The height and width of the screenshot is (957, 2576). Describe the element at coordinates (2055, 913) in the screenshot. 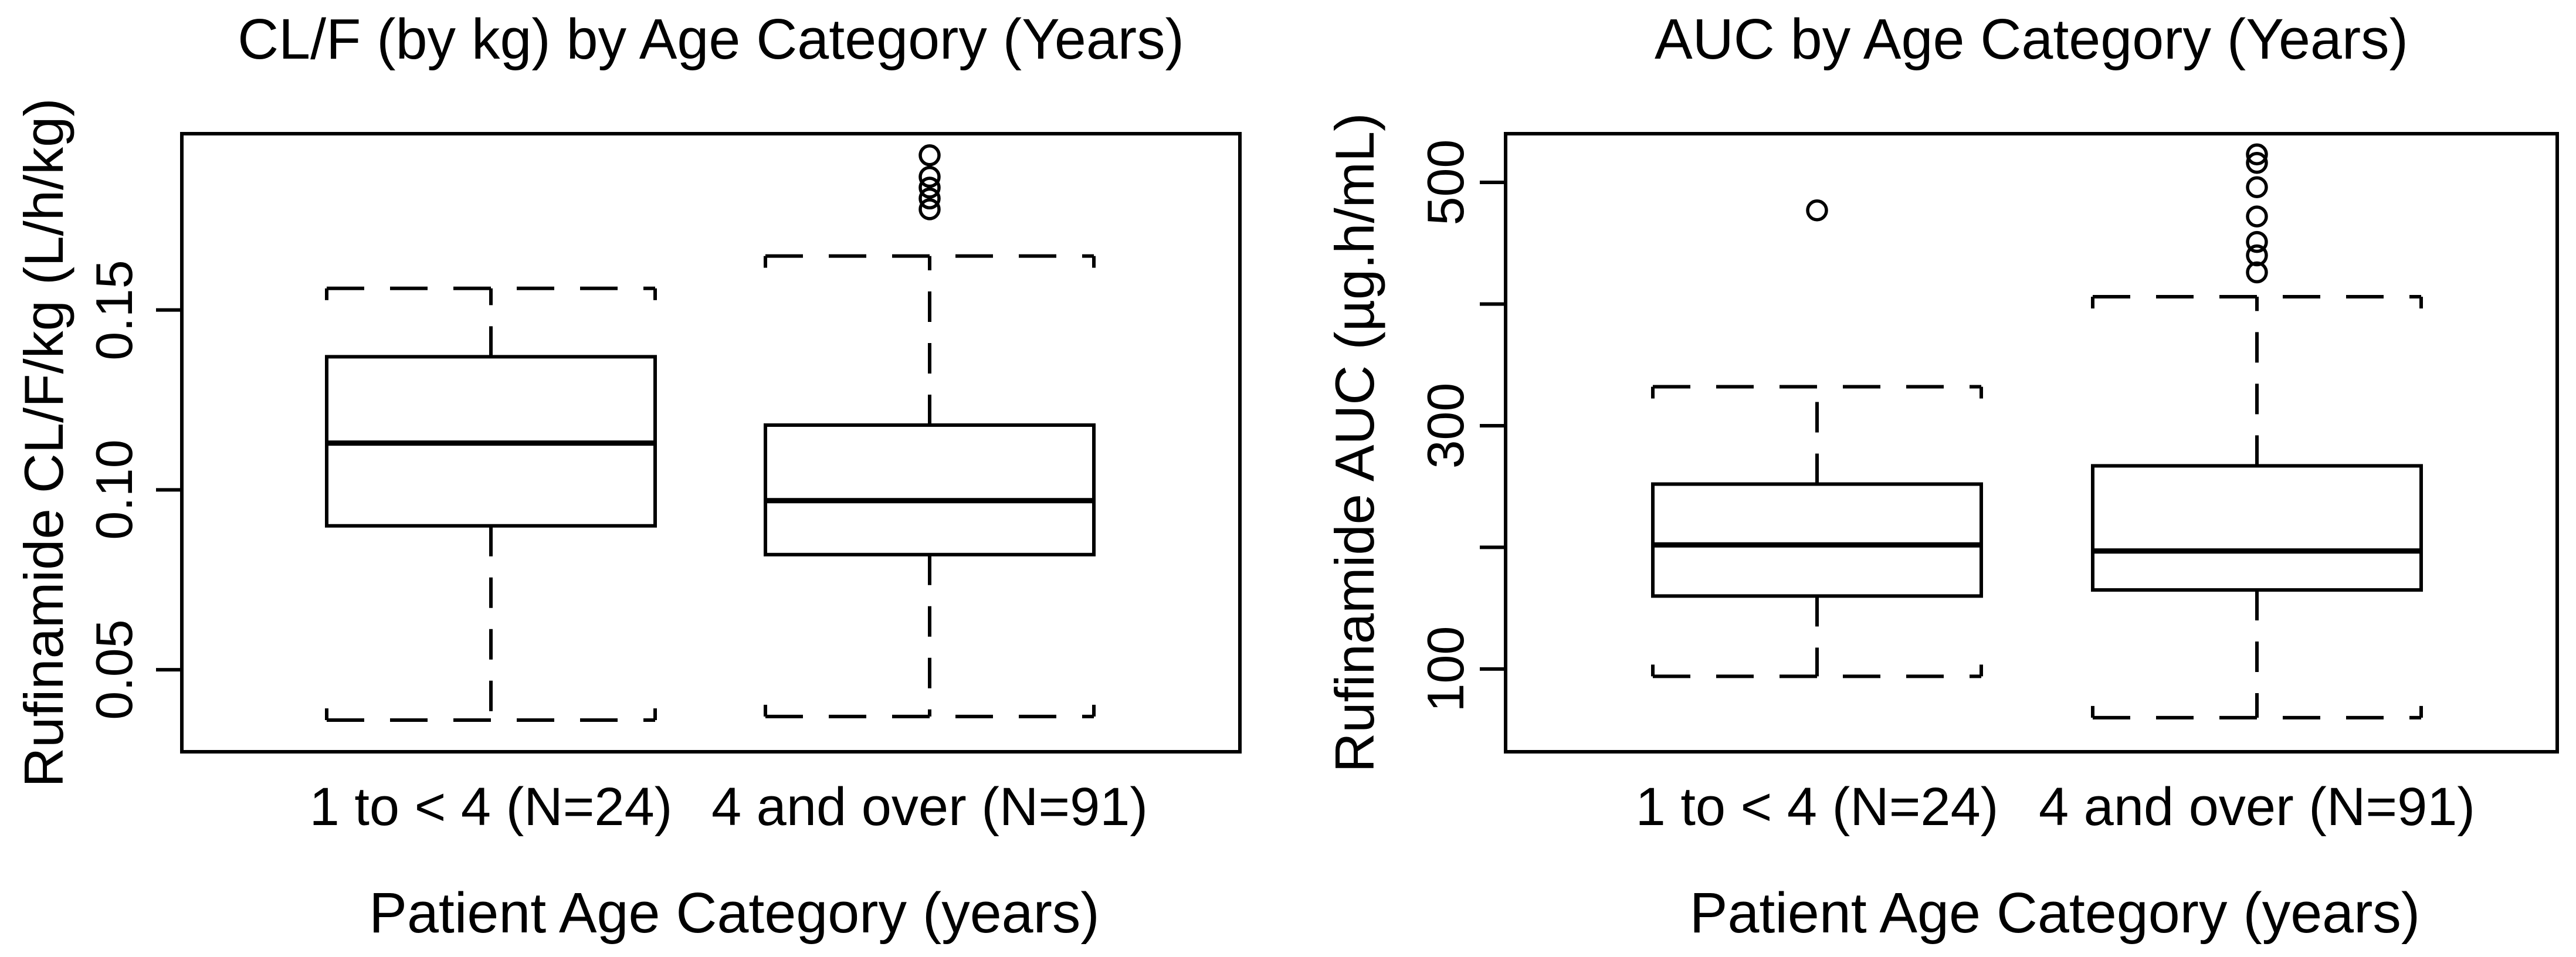

I see `auc-x-axis-title: Patient Age Category (years)` at that location.